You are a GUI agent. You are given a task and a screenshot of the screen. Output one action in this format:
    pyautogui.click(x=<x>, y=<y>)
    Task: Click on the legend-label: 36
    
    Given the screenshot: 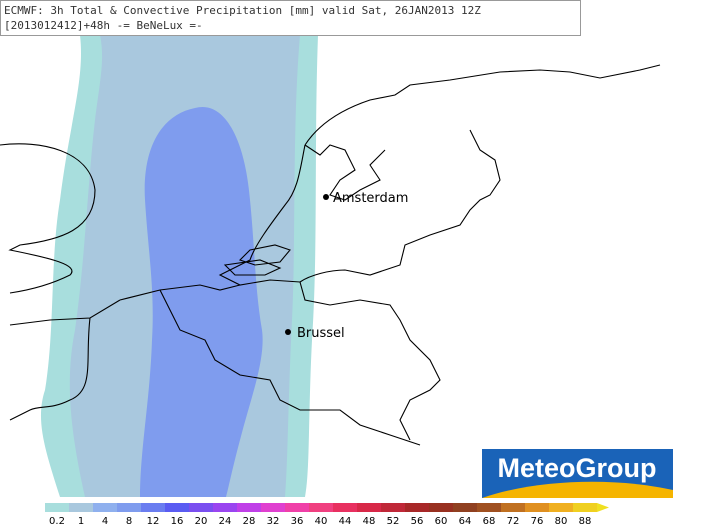 What is the action you would take?
    pyautogui.click(x=297, y=521)
    